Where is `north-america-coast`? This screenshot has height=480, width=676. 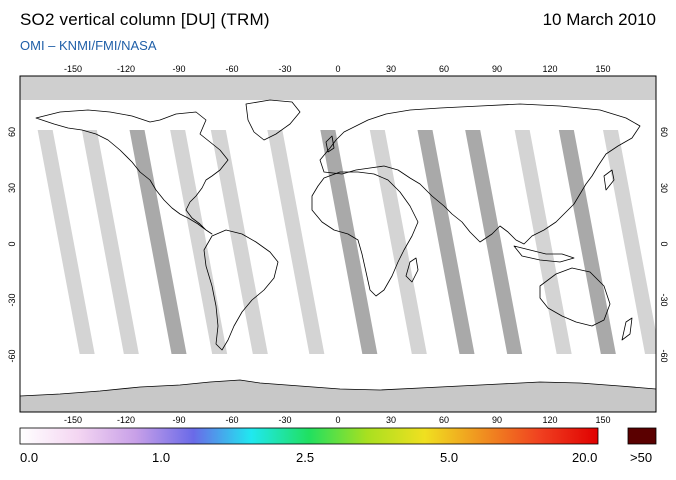
north-america-coast is located at coordinates (132, 172).